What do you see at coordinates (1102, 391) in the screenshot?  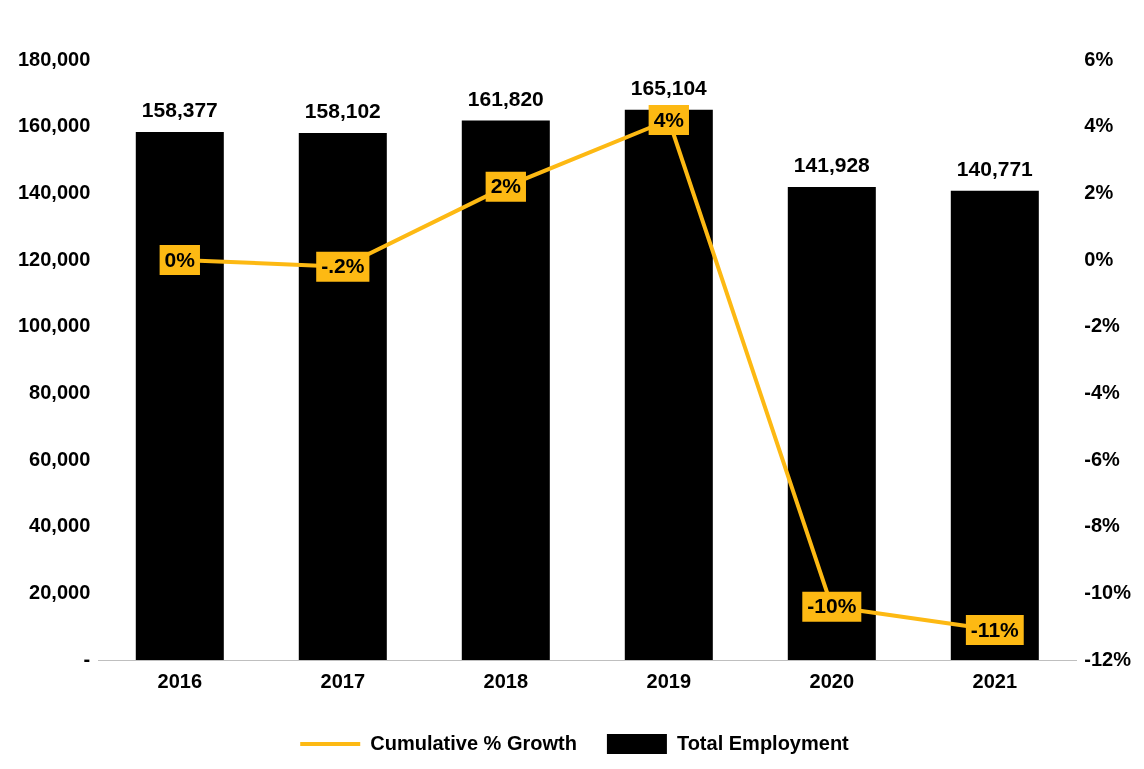 I see `y2-tick-label: -4%` at bounding box center [1102, 391].